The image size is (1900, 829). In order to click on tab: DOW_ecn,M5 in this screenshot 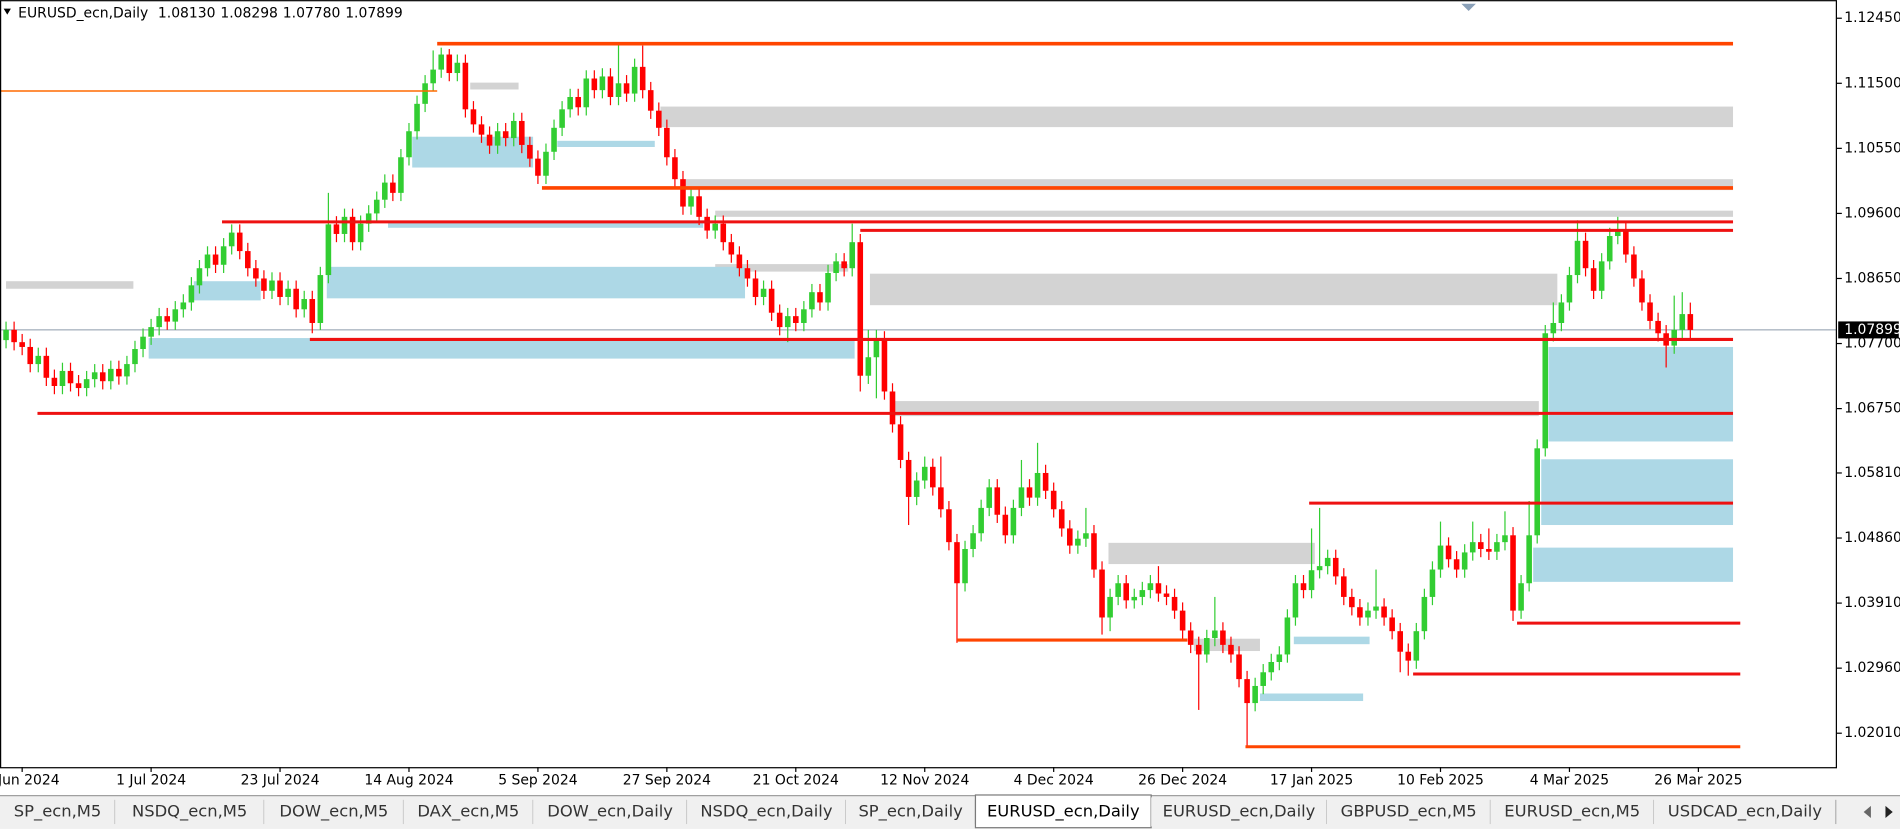, I will do `click(334, 812)`.